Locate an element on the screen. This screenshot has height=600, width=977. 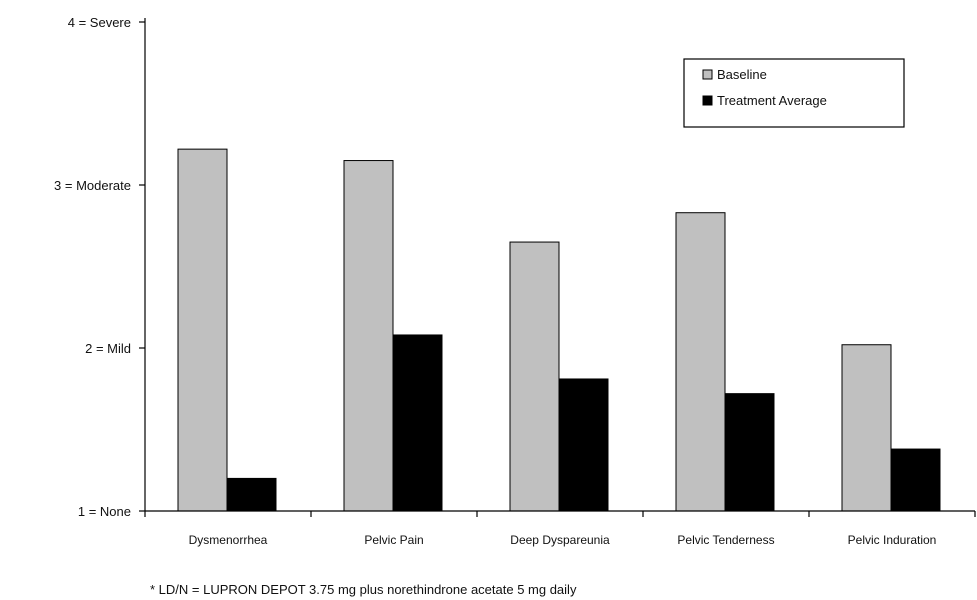
legend: Baseline Treatment Average is located at coordinates (794, 93).